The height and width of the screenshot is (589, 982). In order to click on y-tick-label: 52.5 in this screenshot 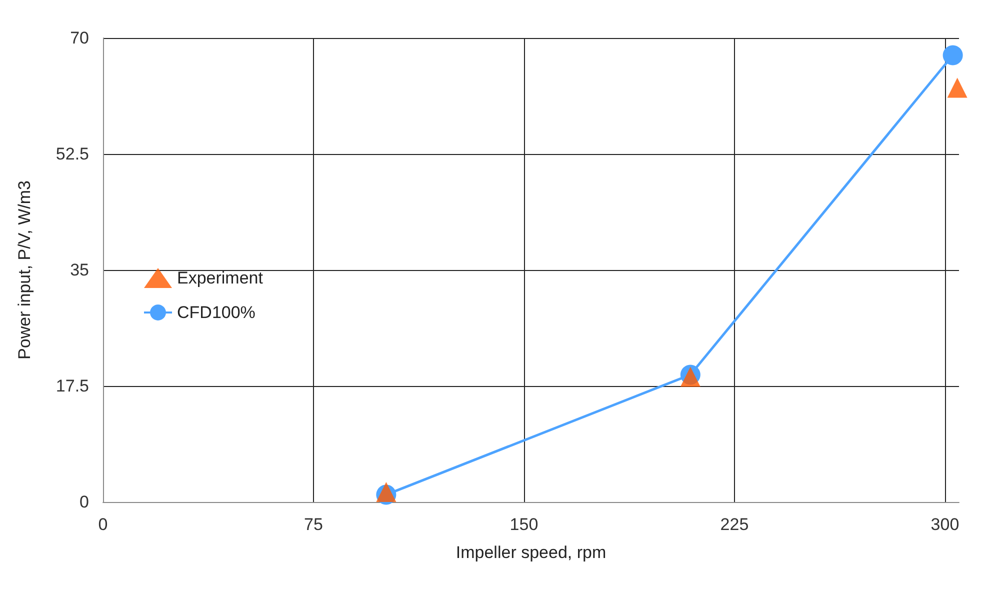, I will do `click(72, 154)`.